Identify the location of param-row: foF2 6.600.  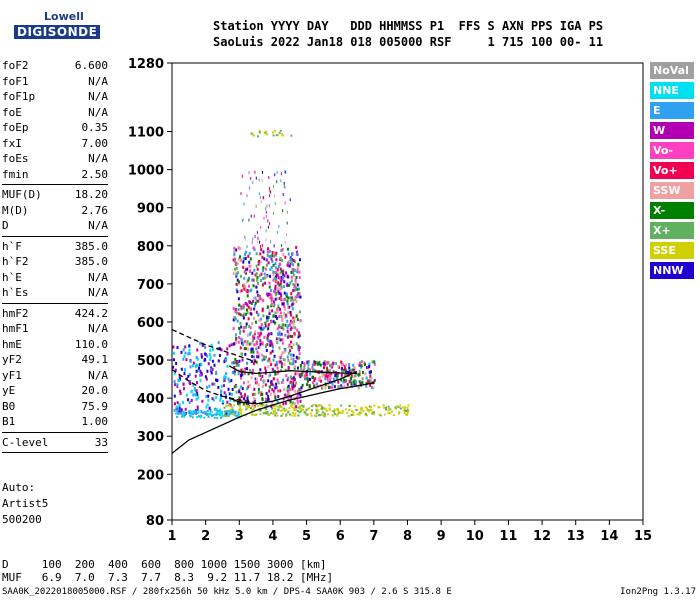
(55, 66).